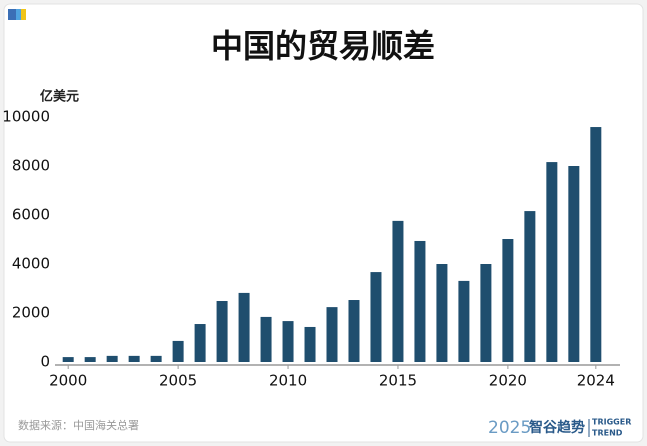 This screenshot has width=647, height=446. What do you see at coordinates (31, 166) in the screenshot?
I see `y-tick-label: 8000` at bounding box center [31, 166].